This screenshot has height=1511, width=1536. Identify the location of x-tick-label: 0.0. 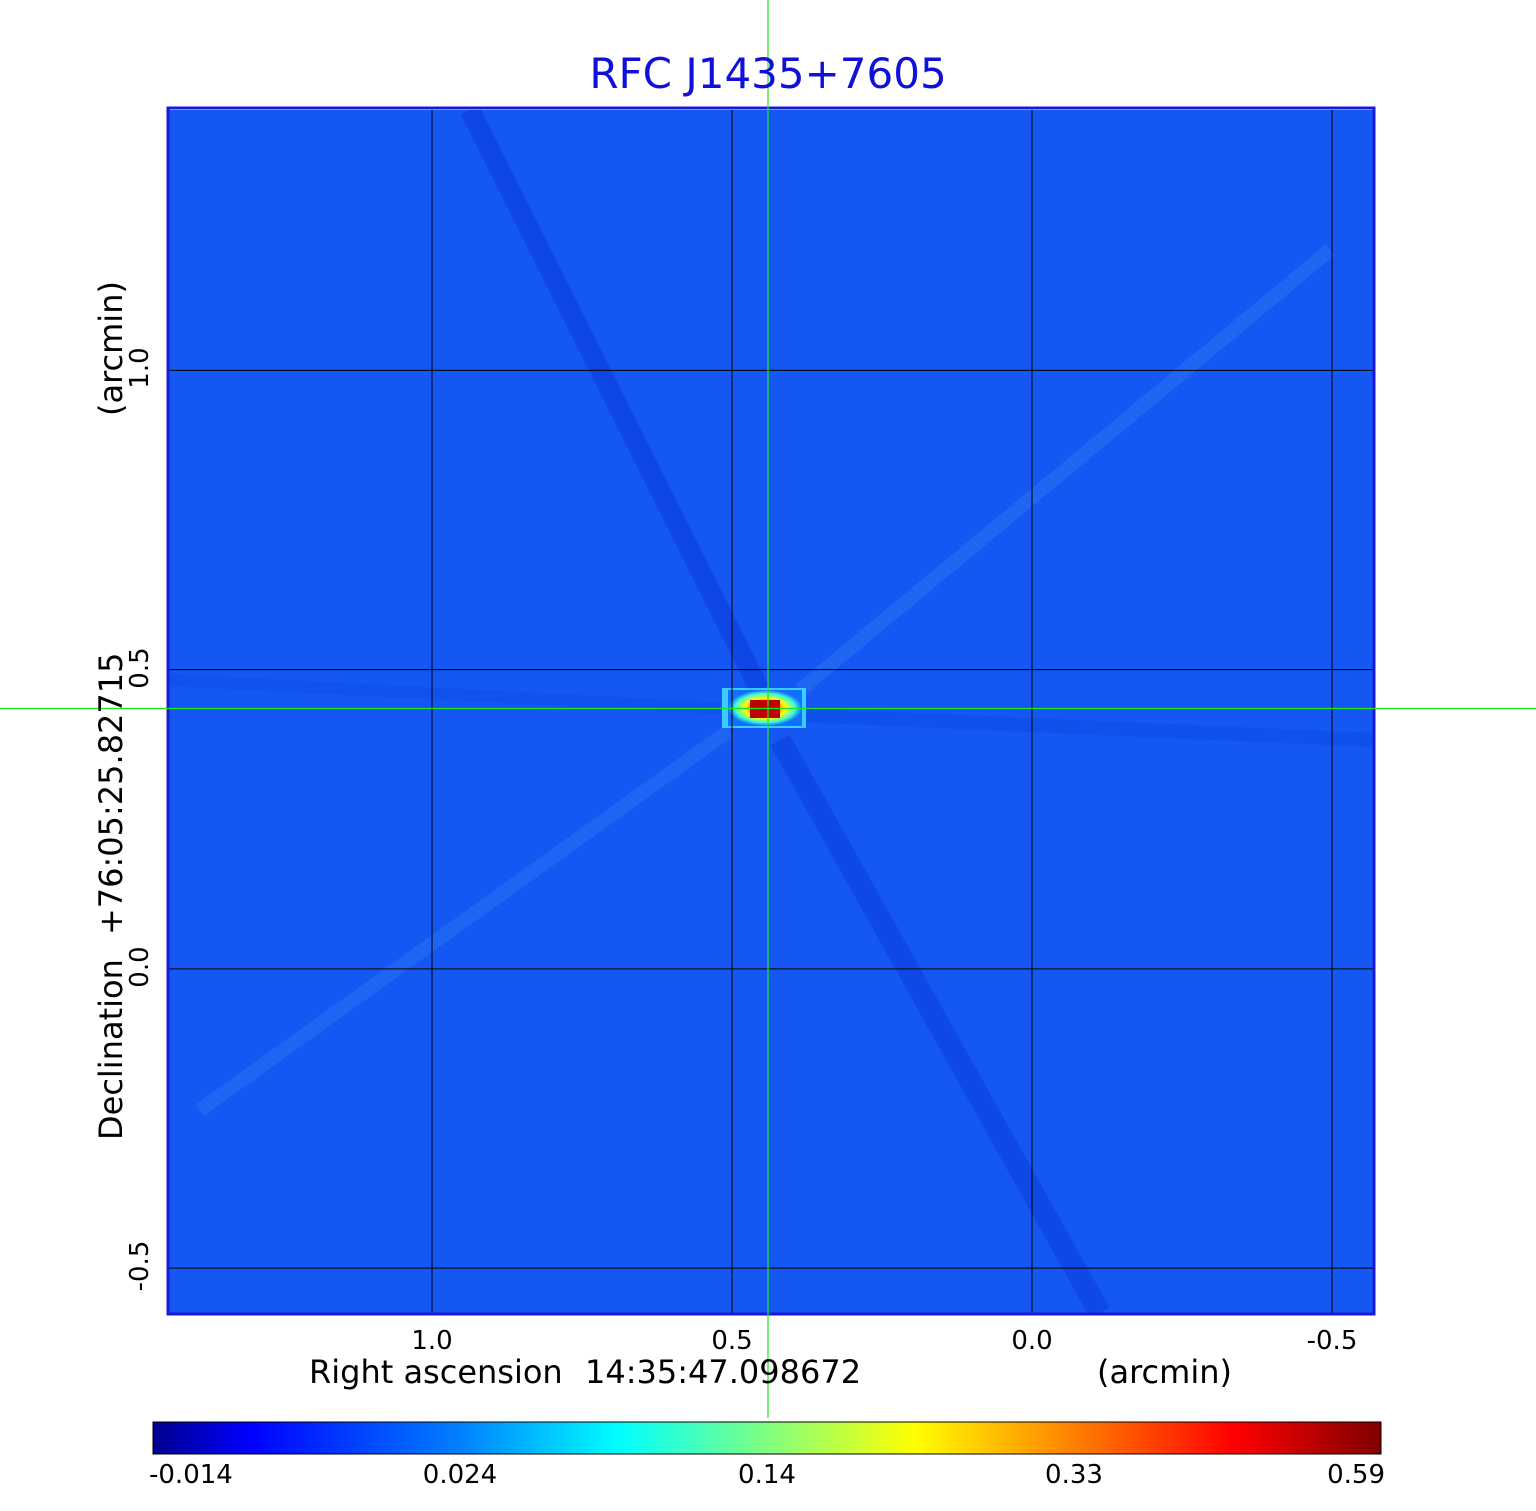
(1032, 1341).